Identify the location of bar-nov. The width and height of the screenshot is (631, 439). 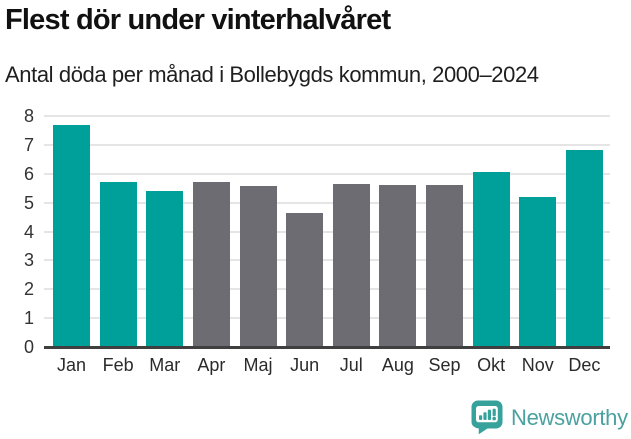
(538, 272).